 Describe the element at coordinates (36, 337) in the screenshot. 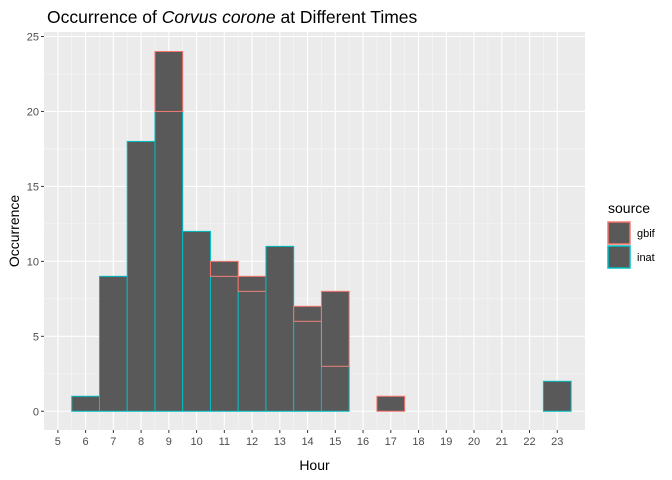

I see `y-tick-label: 5` at that location.